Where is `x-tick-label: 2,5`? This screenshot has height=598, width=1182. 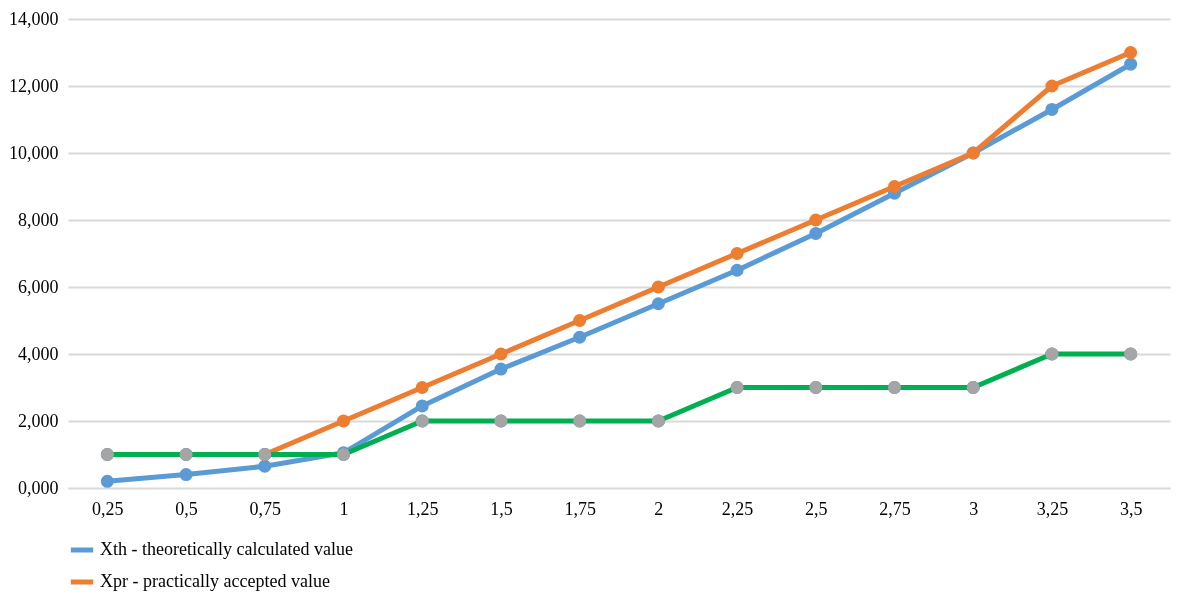 x-tick-label: 2,5 is located at coordinates (816, 508).